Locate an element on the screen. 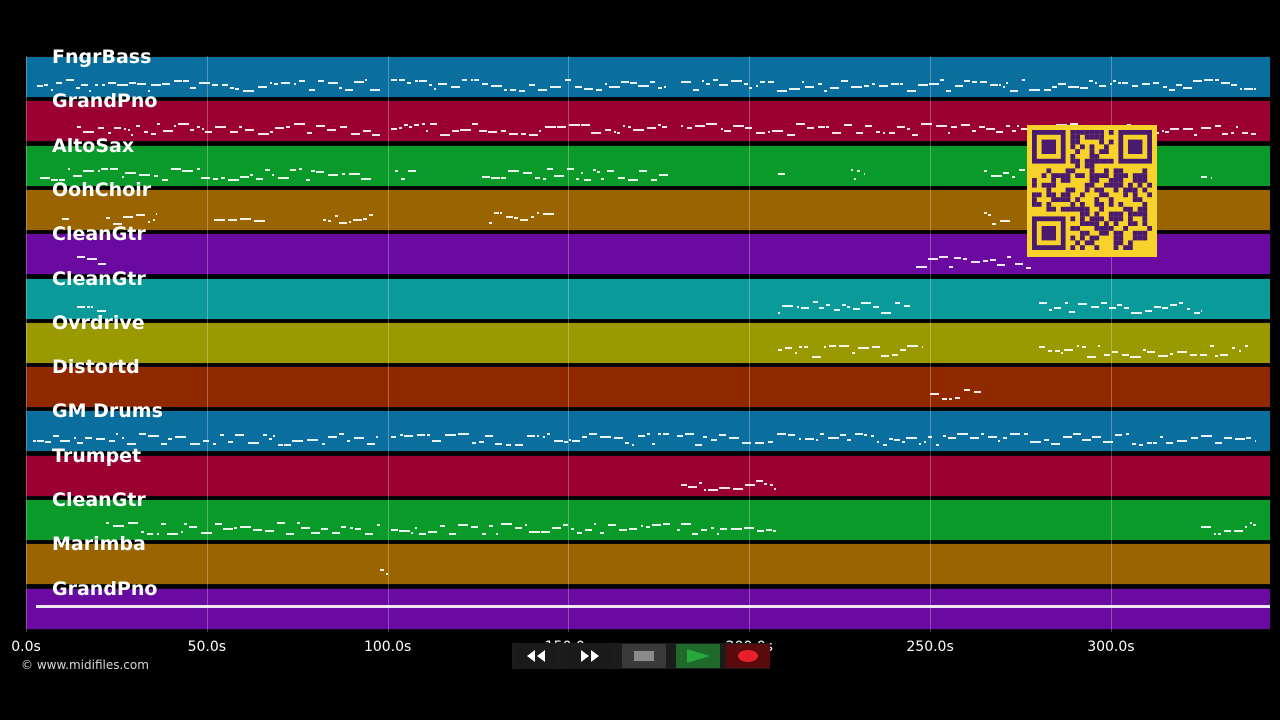  transport-controls is located at coordinates (641, 656).